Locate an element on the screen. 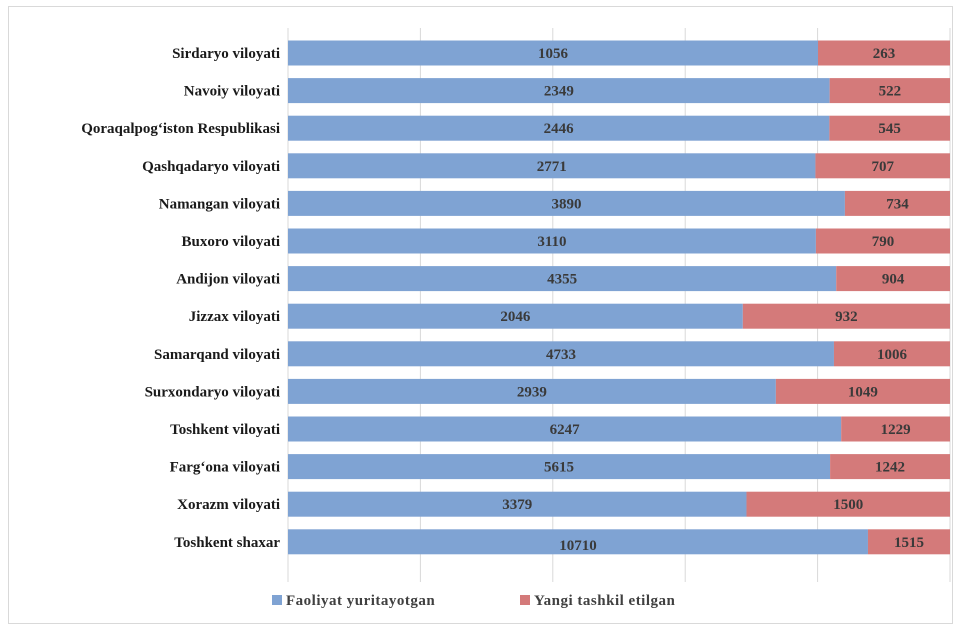  bar-faoliyat-qashqadaryo-viloyati is located at coordinates (552, 166).